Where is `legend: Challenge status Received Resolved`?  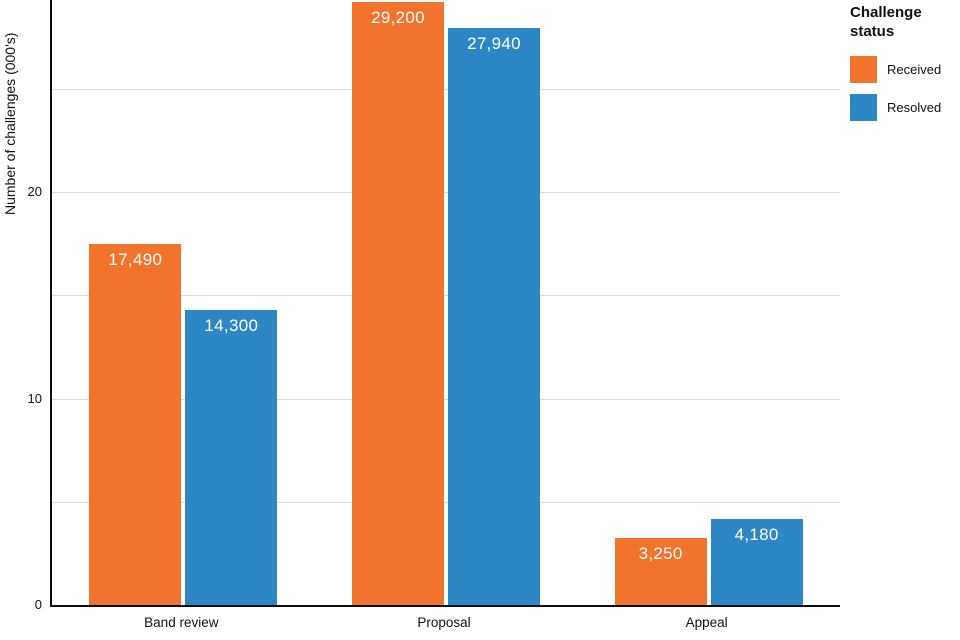
legend: Challenge status Received Resolved is located at coordinates (904, 68).